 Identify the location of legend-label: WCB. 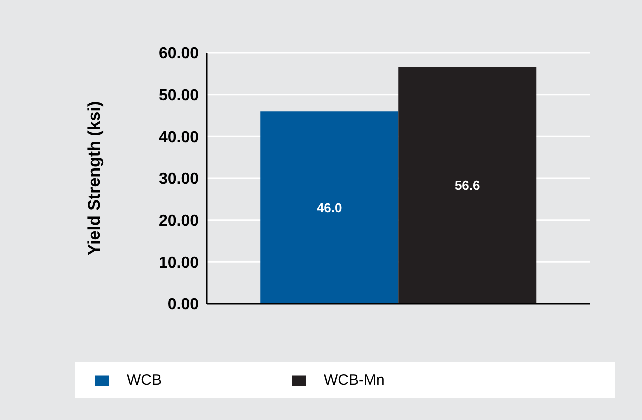
(144, 380).